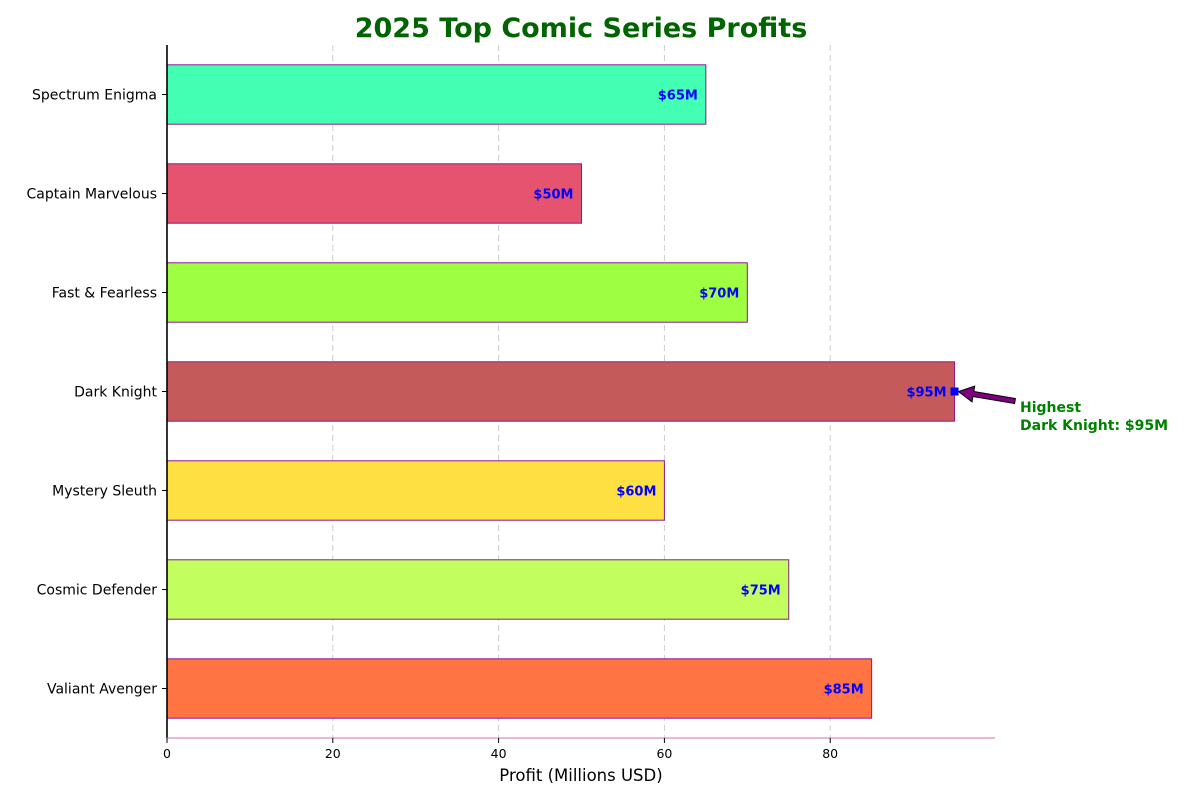 The height and width of the screenshot is (800, 1200). I want to click on bar-value-label: $50M, so click(553, 195).